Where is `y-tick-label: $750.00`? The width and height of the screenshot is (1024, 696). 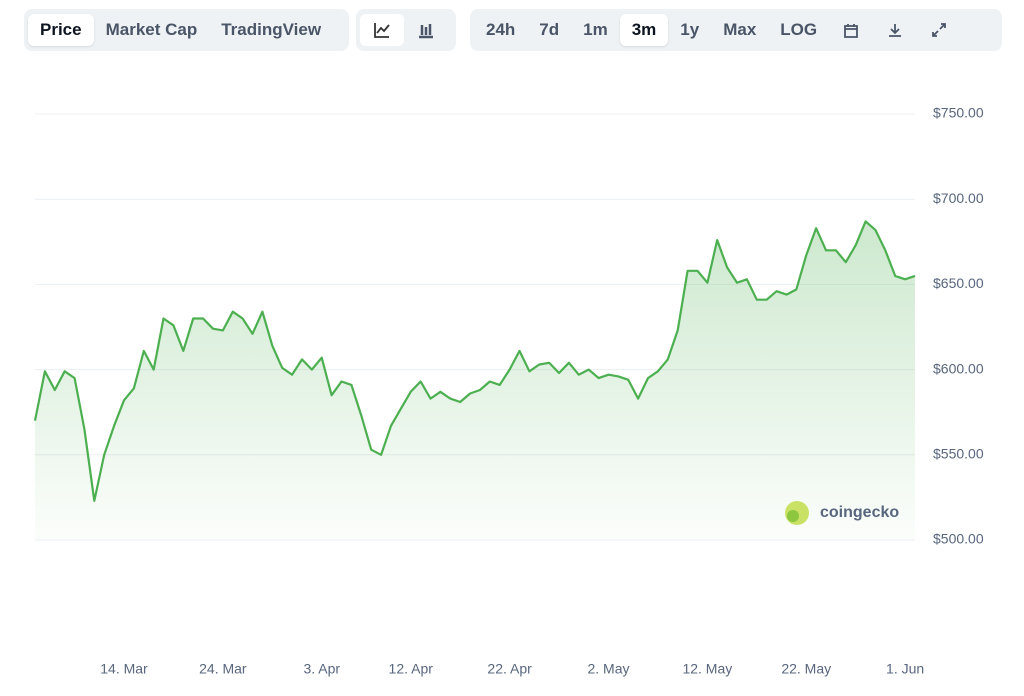 y-tick-label: $750.00 is located at coordinates (958, 113).